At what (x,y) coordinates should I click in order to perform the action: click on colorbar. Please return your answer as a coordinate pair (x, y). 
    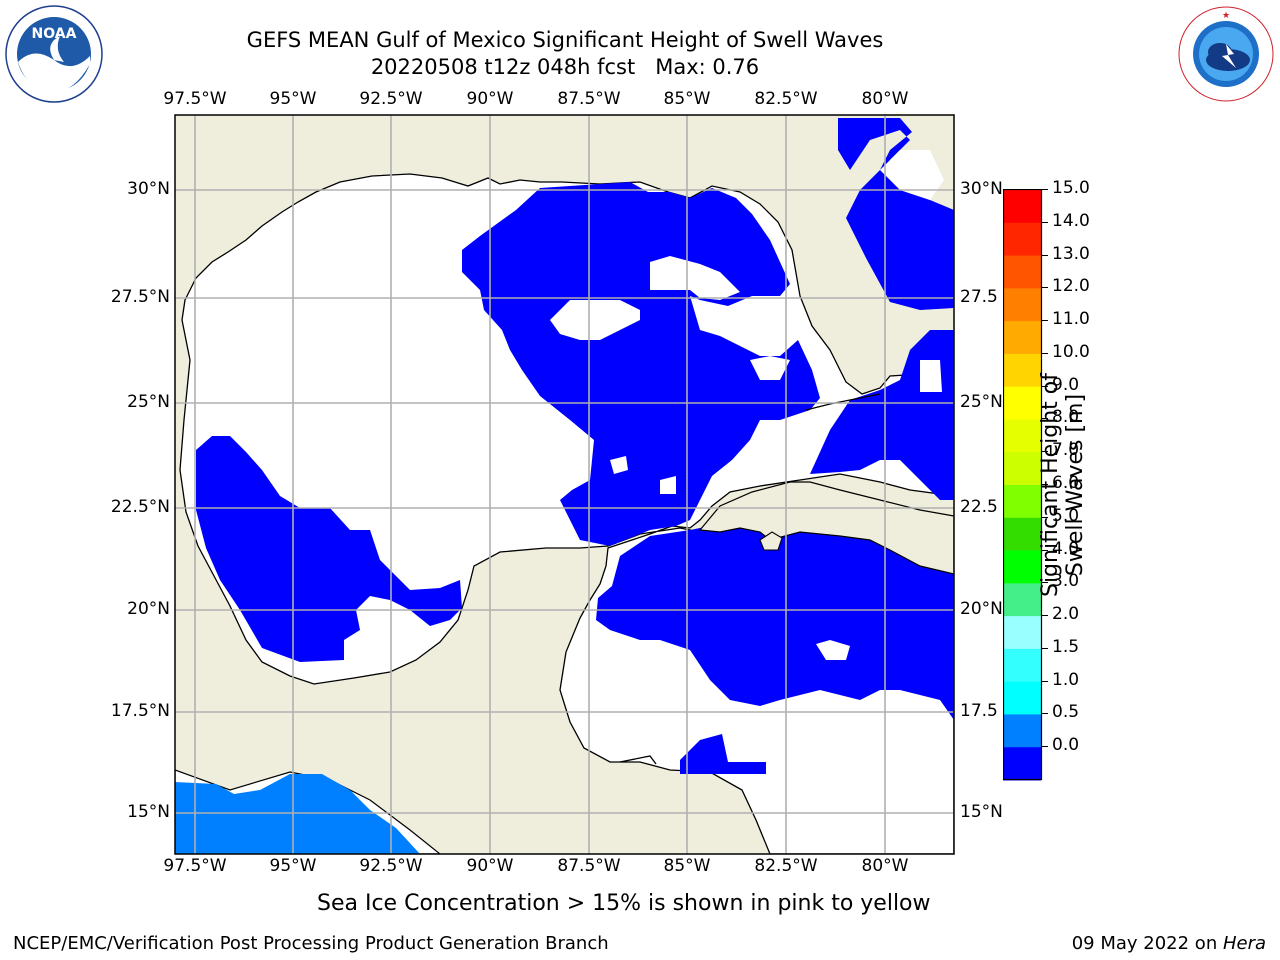
    Looking at the image, I should click on (1023, 485).